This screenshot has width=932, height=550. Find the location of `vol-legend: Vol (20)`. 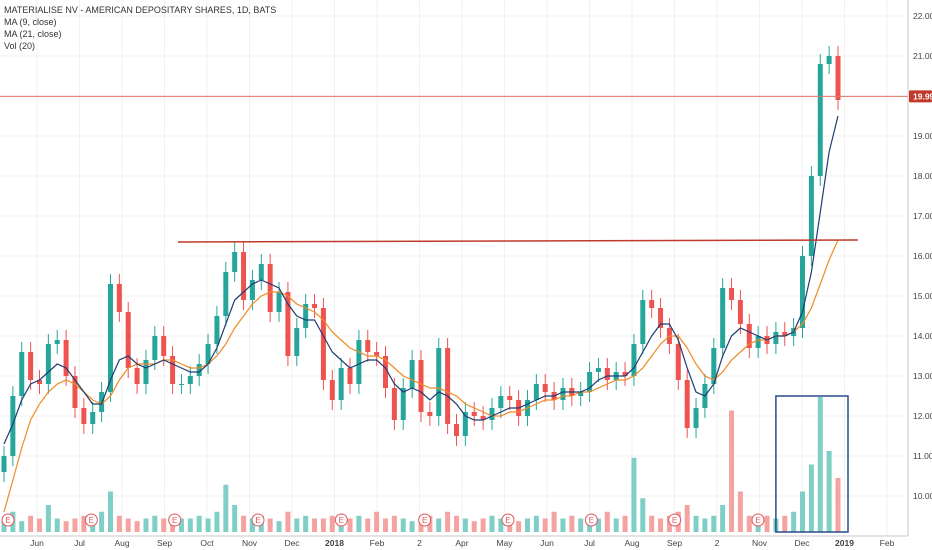

vol-legend: Vol (20) is located at coordinates (20, 46).